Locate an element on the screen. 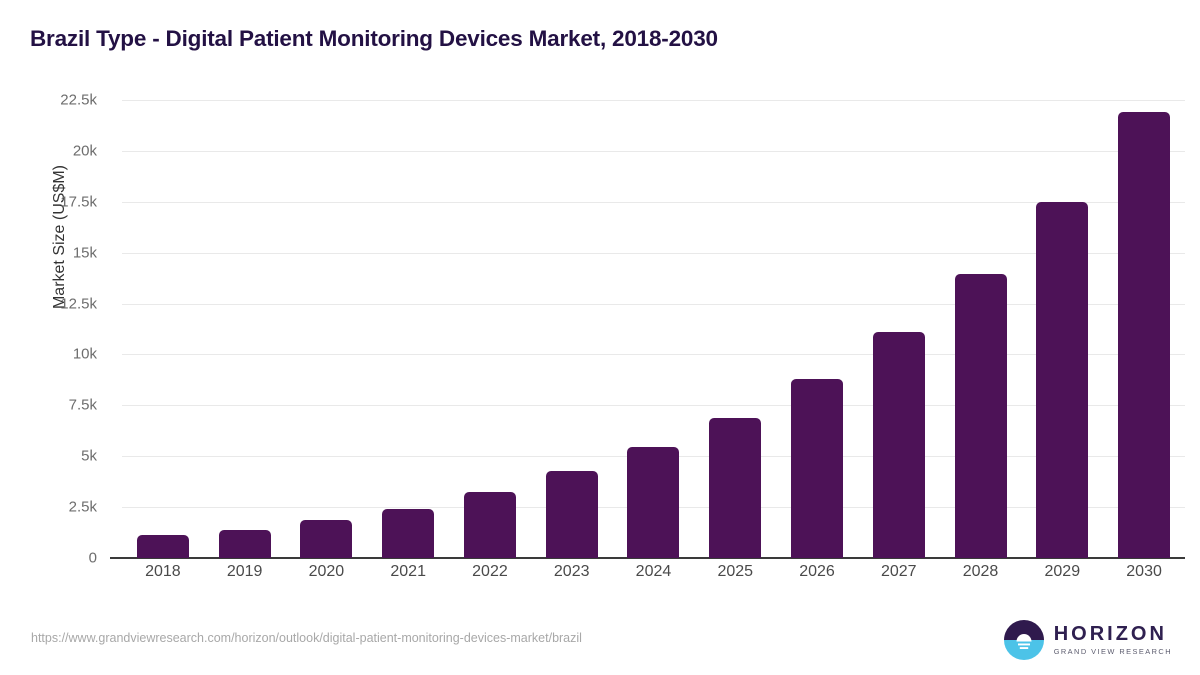 This screenshot has width=1200, height=675. y-tick-label: 20k is located at coordinates (84, 151).